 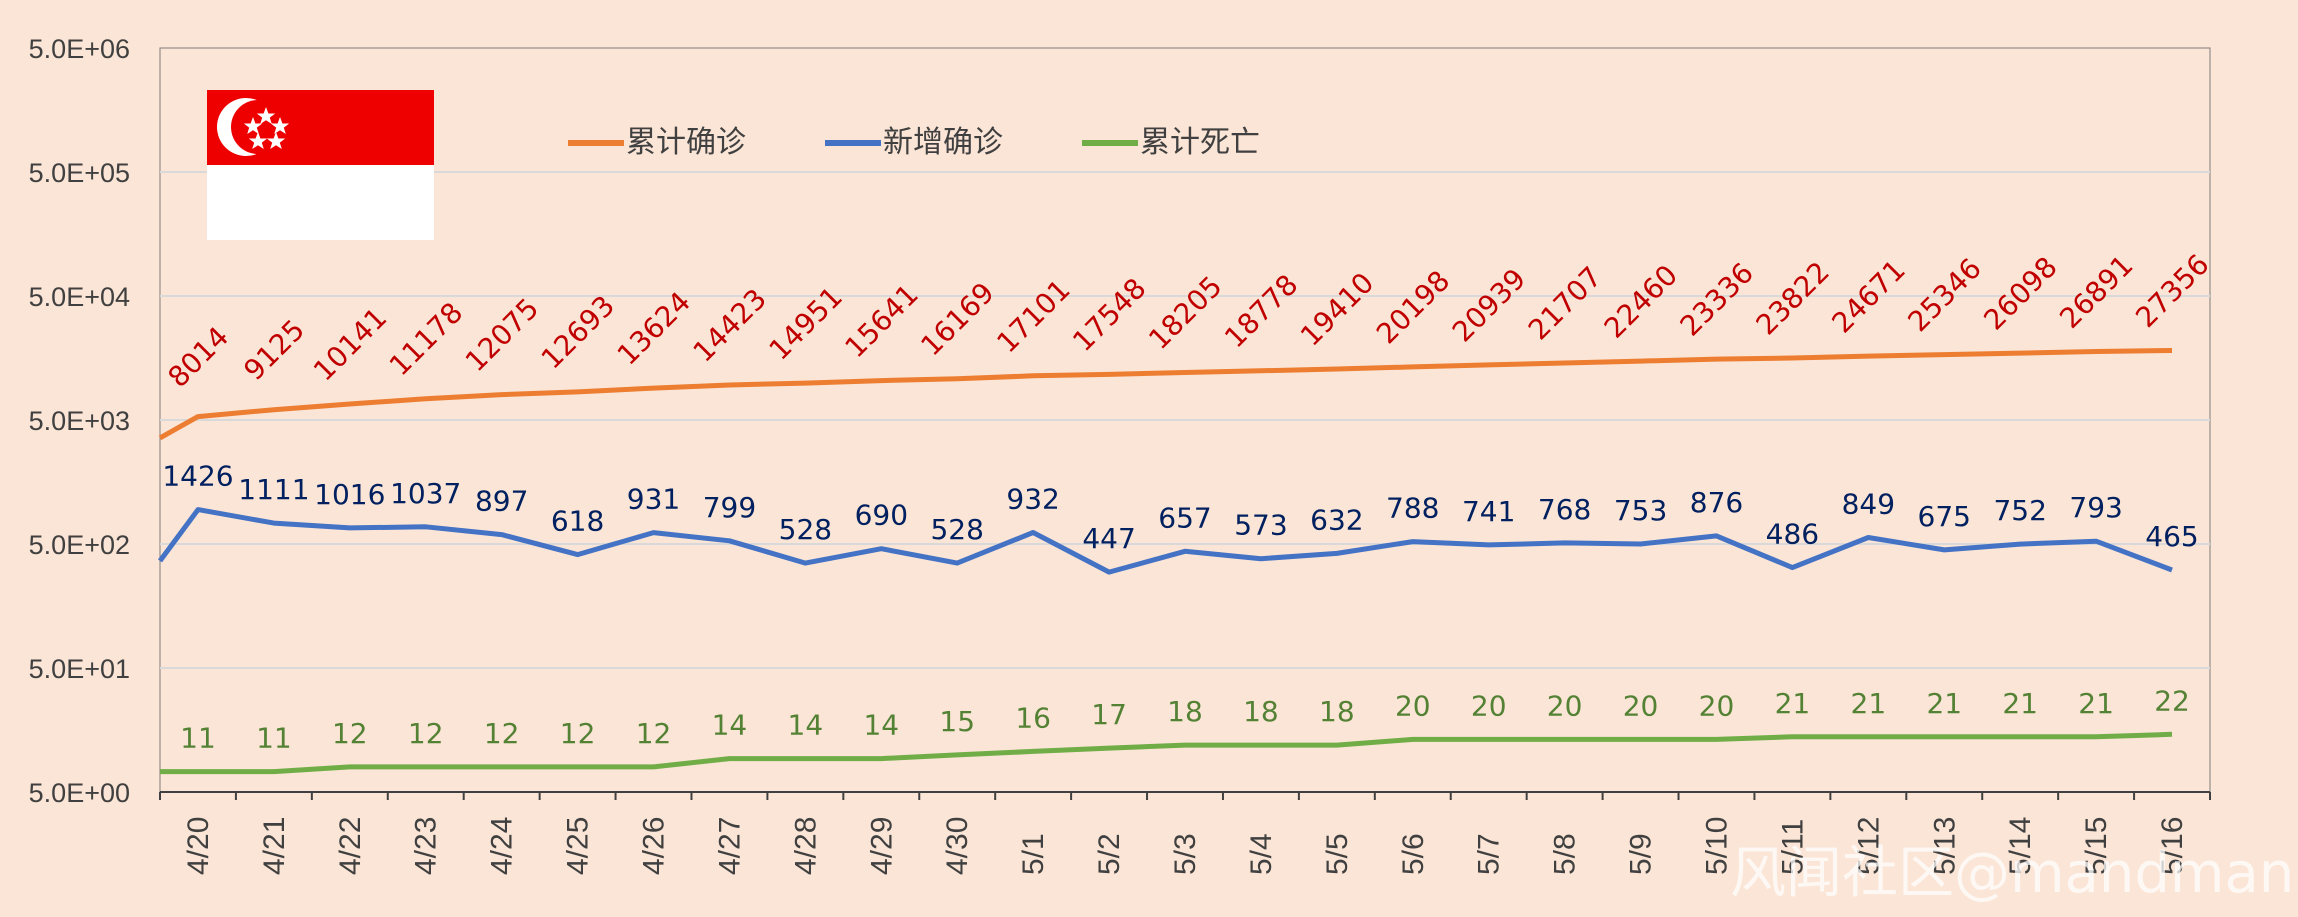 What do you see at coordinates (2172, 700) in the screenshot?
I see `data-label: 22` at bounding box center [2172, 700].